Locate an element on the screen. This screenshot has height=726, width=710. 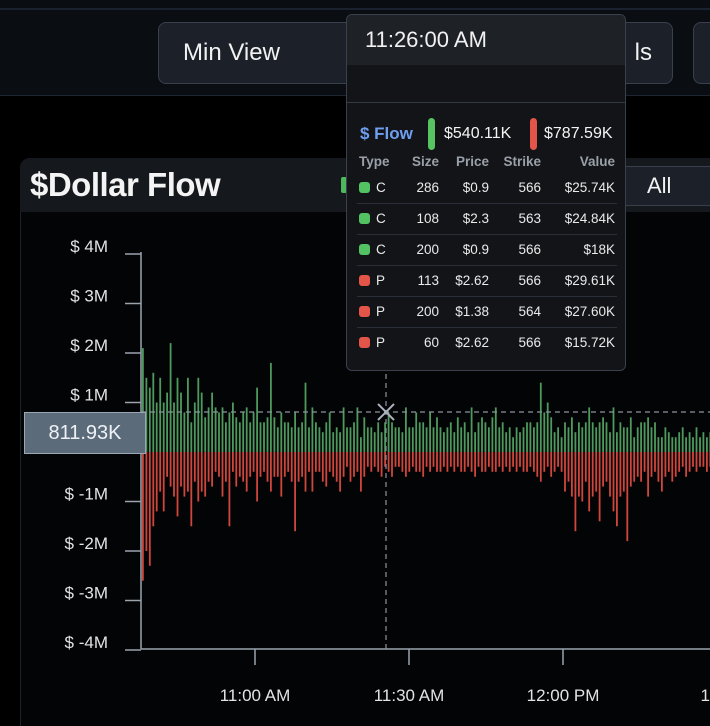
y-tick-label: $ 1M is located at coordinates (89, 395).